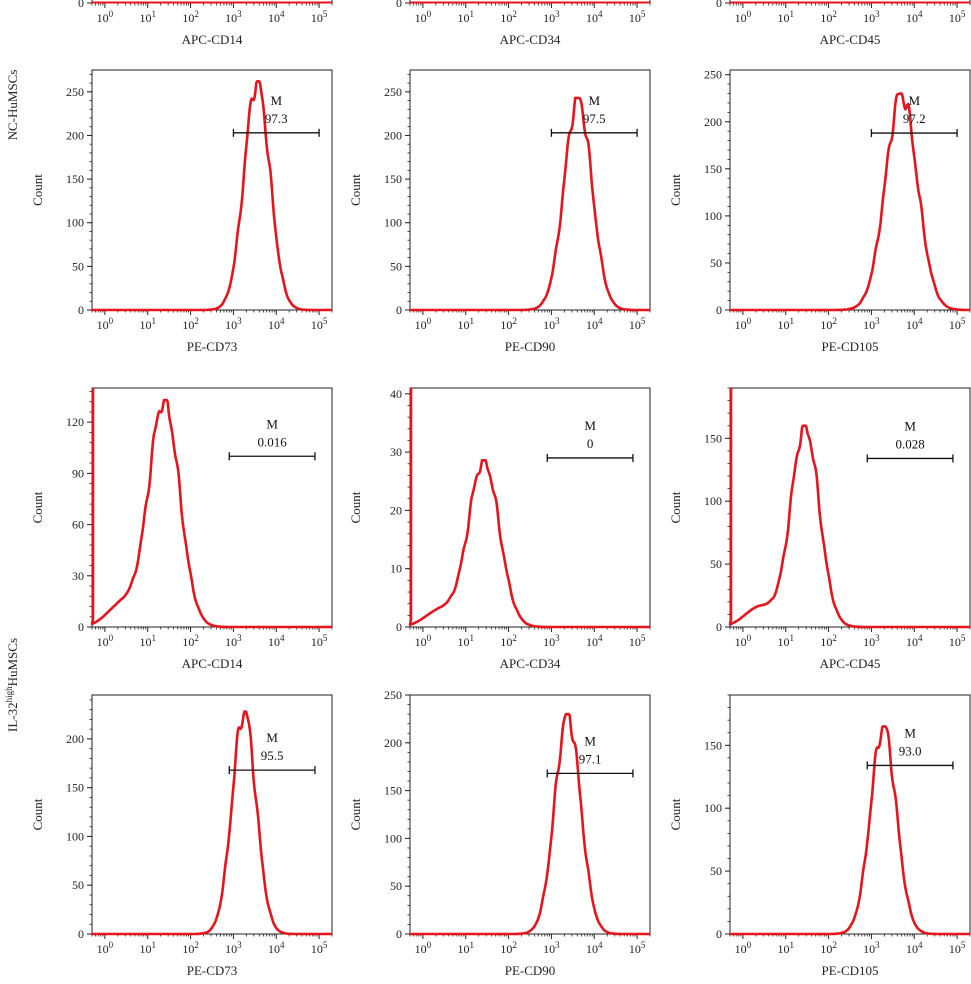 This screenshot has width=971, height=984. Describe the element at coordinates (396, 394) in the screenshot. I see `y-tick-label: 40` at that location.